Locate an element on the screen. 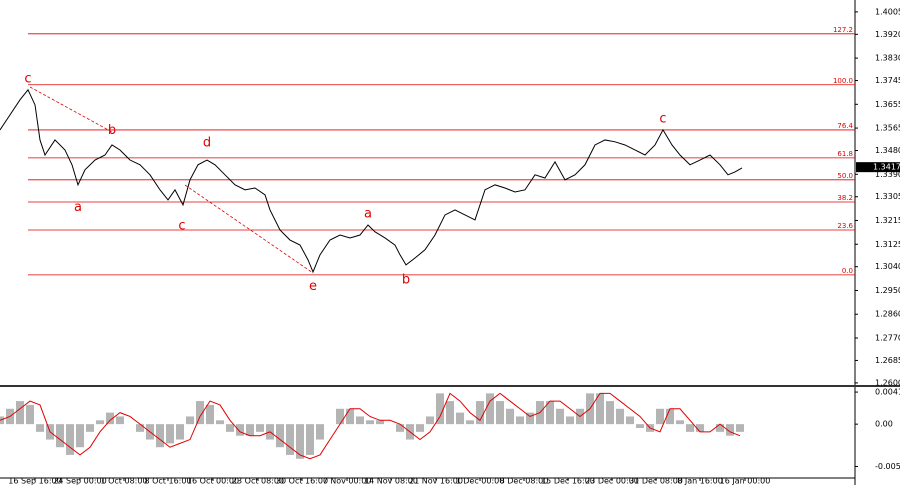  fib-level-label: 23.6 is located at coordinates (845, 226).